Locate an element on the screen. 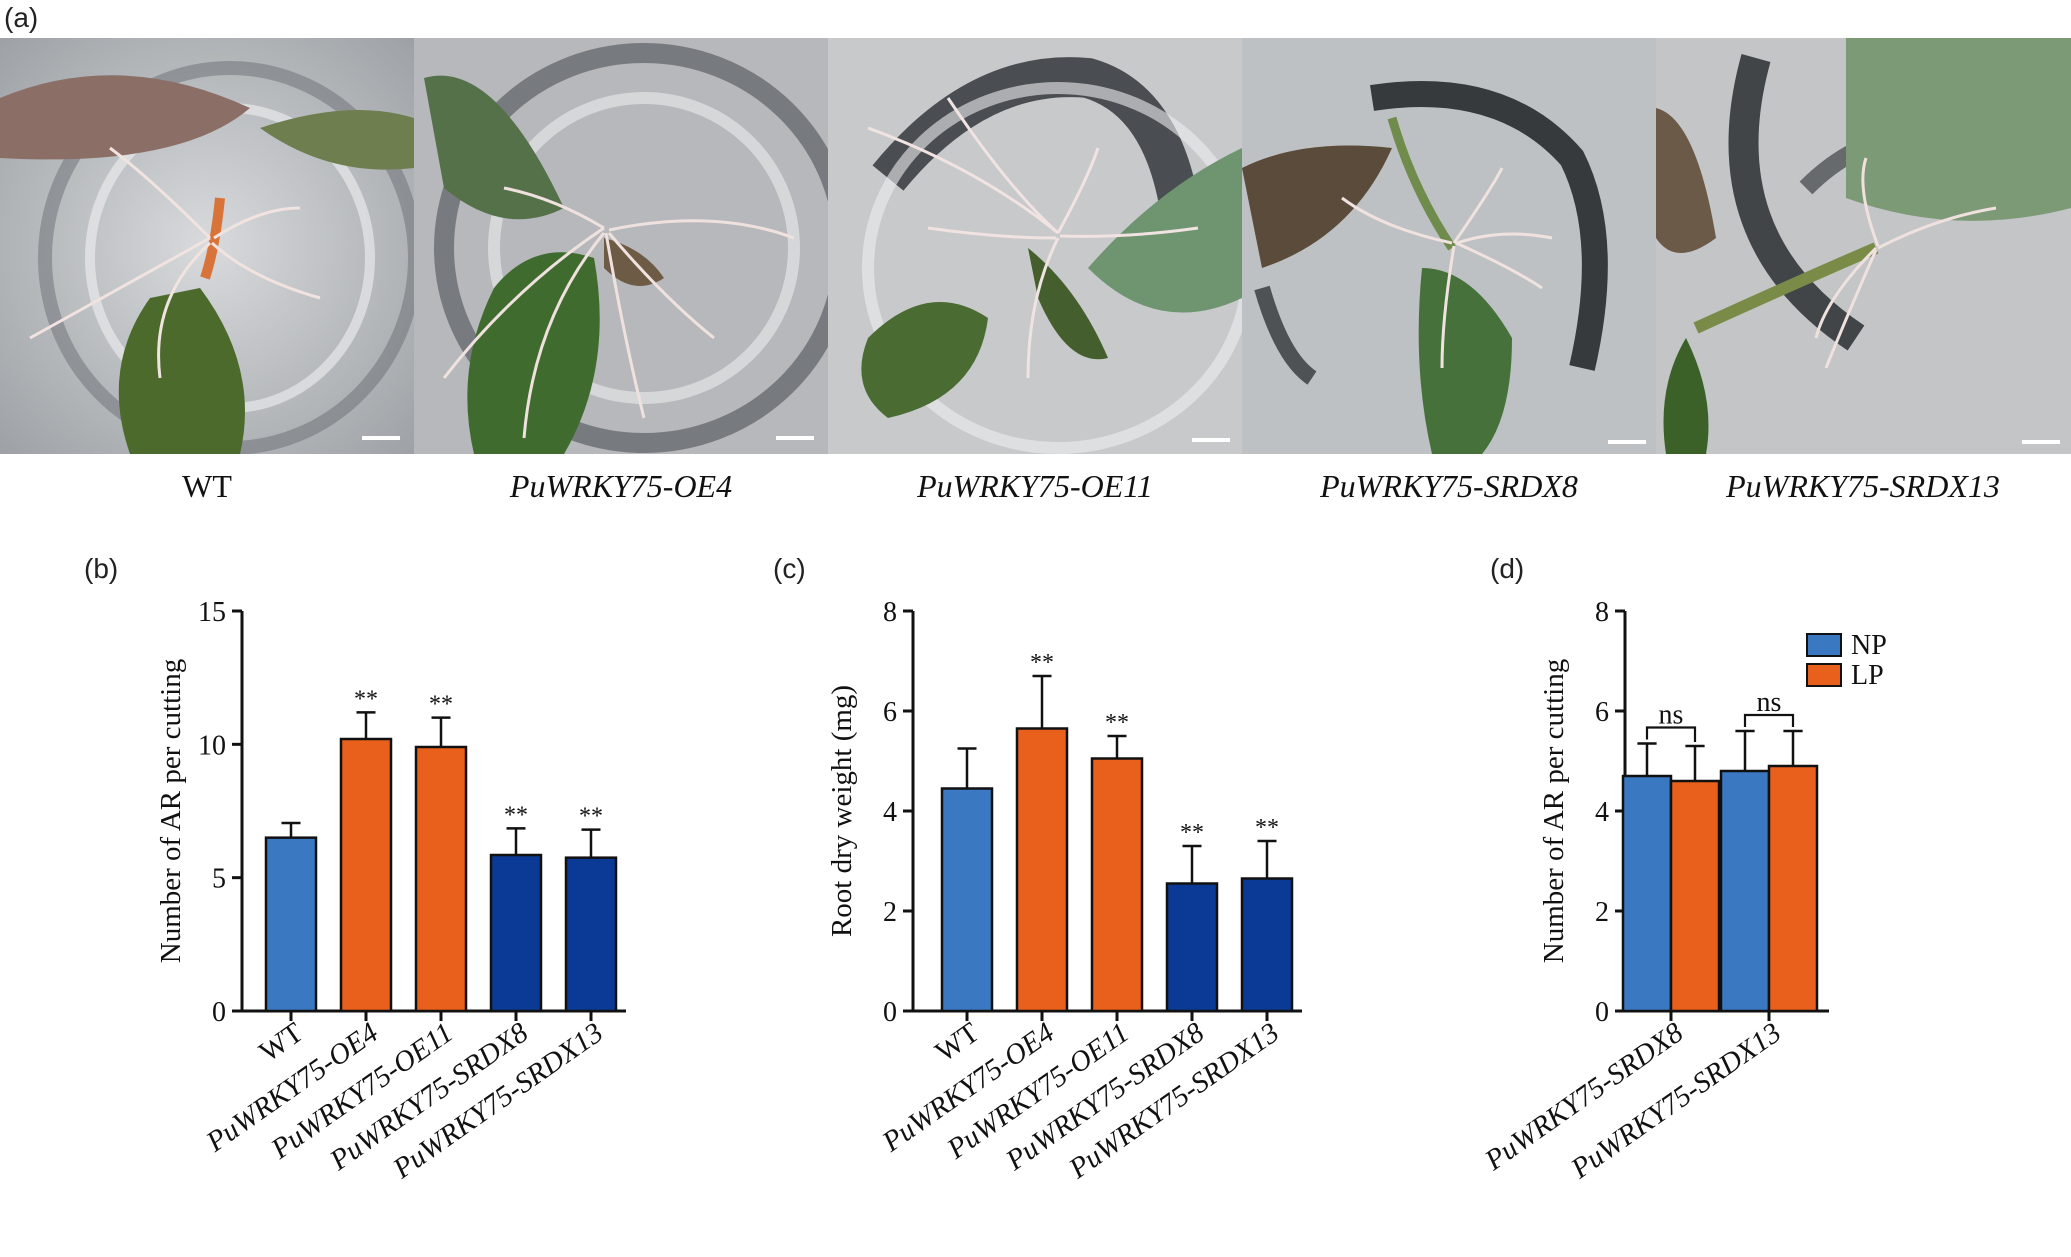  panel-b-label: (b) is located at coordinates (101, 568).